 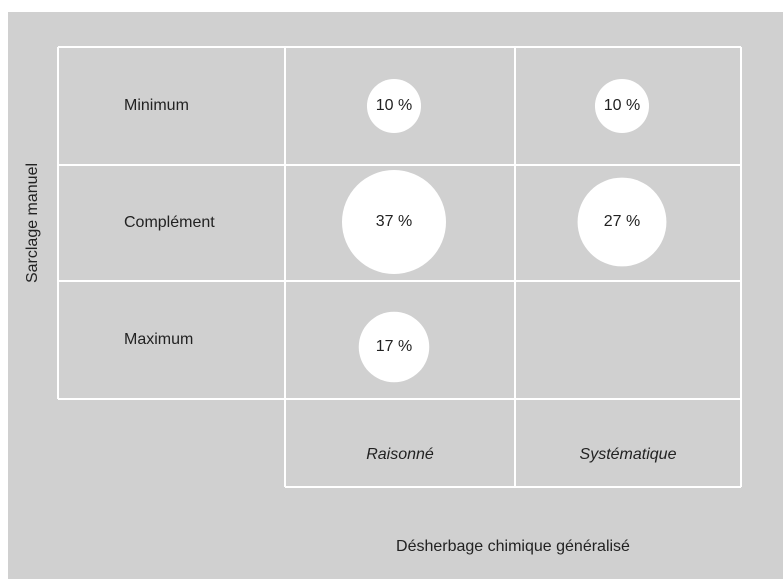 I want to click on row-label: Complément, so click(x=169, y=222).